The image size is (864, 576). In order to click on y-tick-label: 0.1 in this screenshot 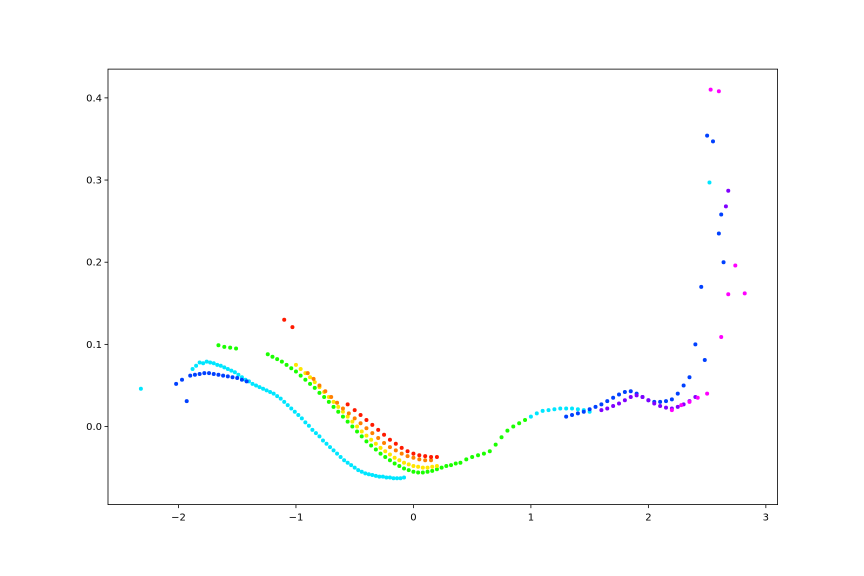, I will do `click(94, 345)`.